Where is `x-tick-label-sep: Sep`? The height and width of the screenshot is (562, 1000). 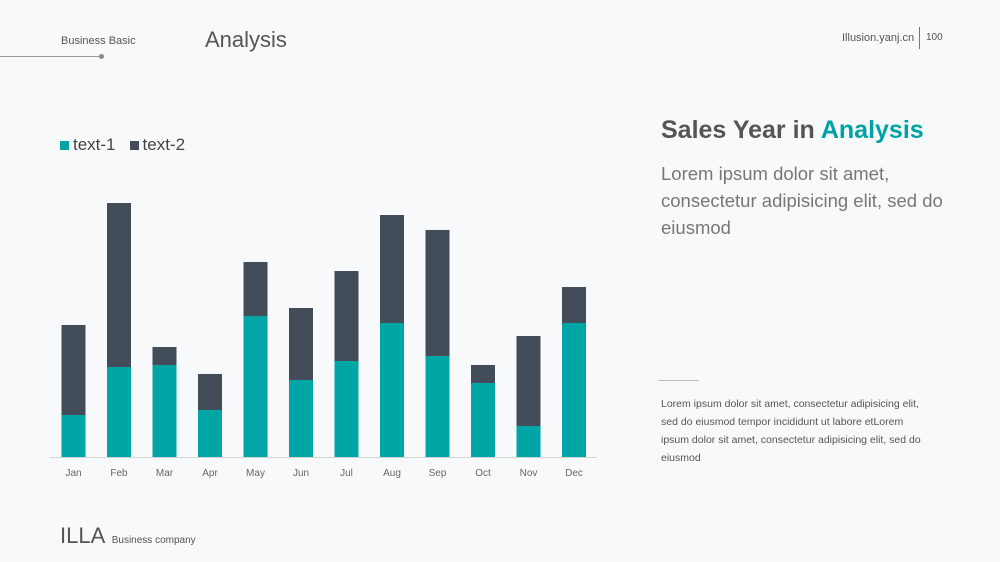
x-tick-label-sep: Sep is located at coordinates (438, 473).